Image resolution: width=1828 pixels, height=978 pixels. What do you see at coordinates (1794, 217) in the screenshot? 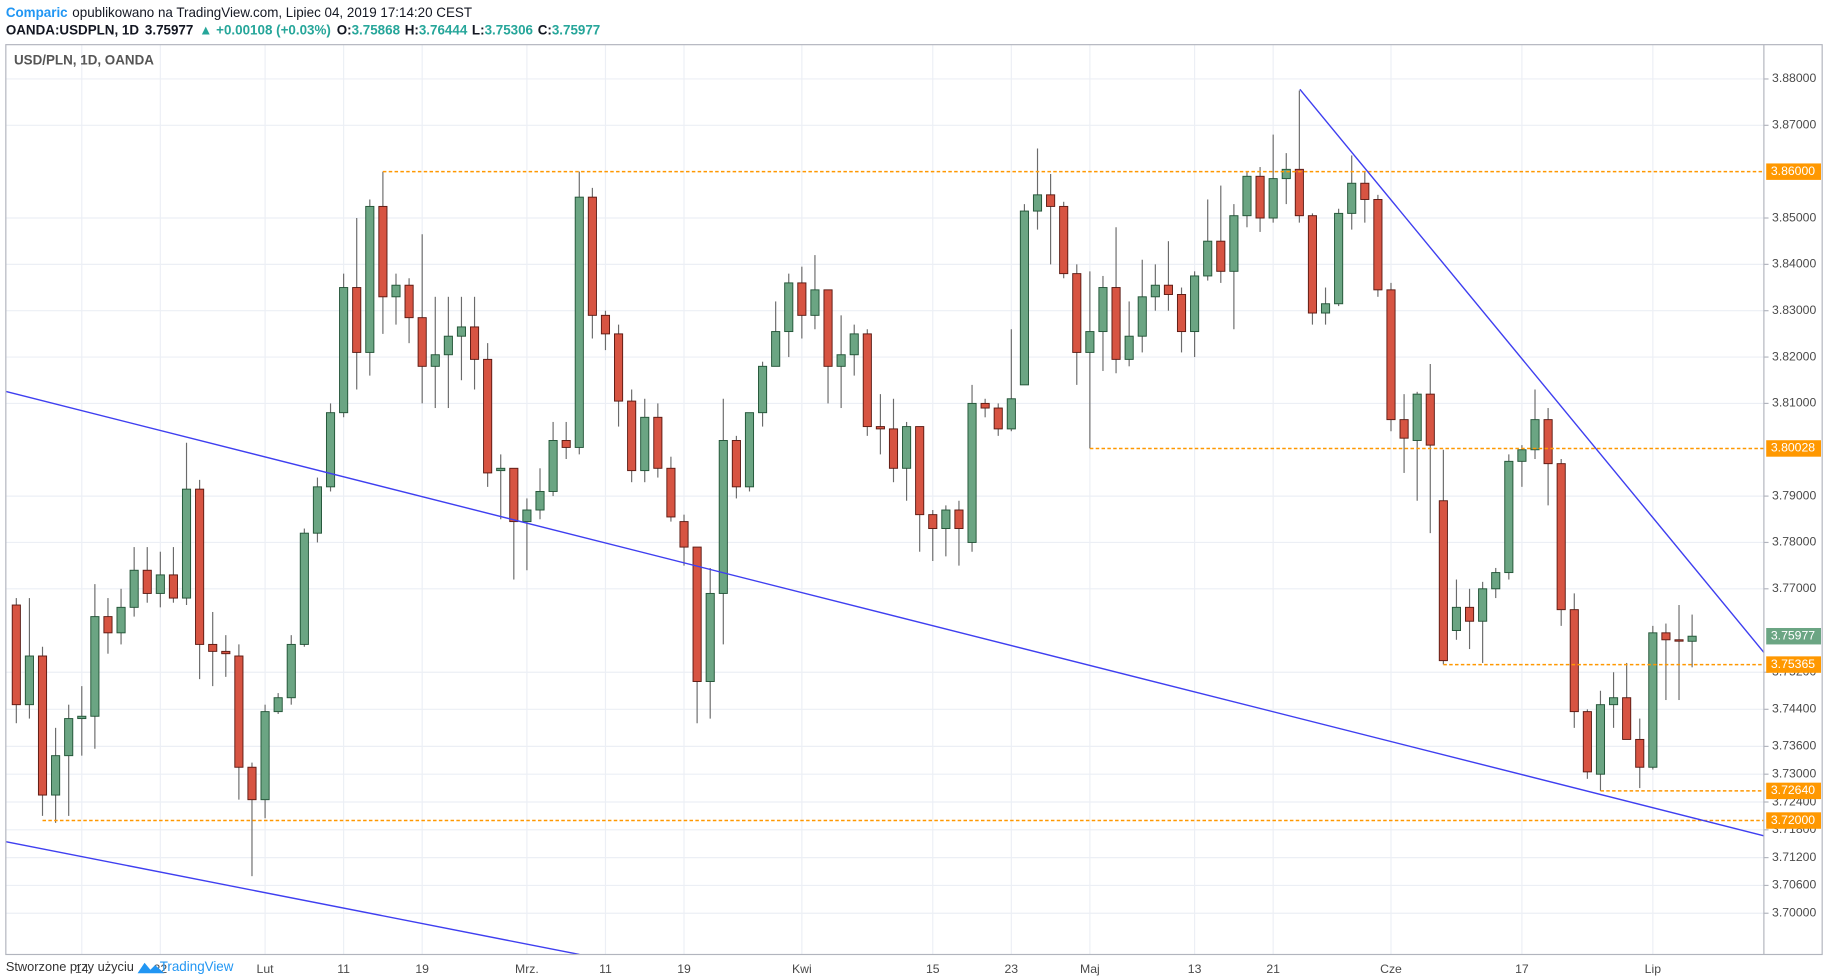
I see `y-tick-label: 3.85000` at bounding box center [1794, 217].